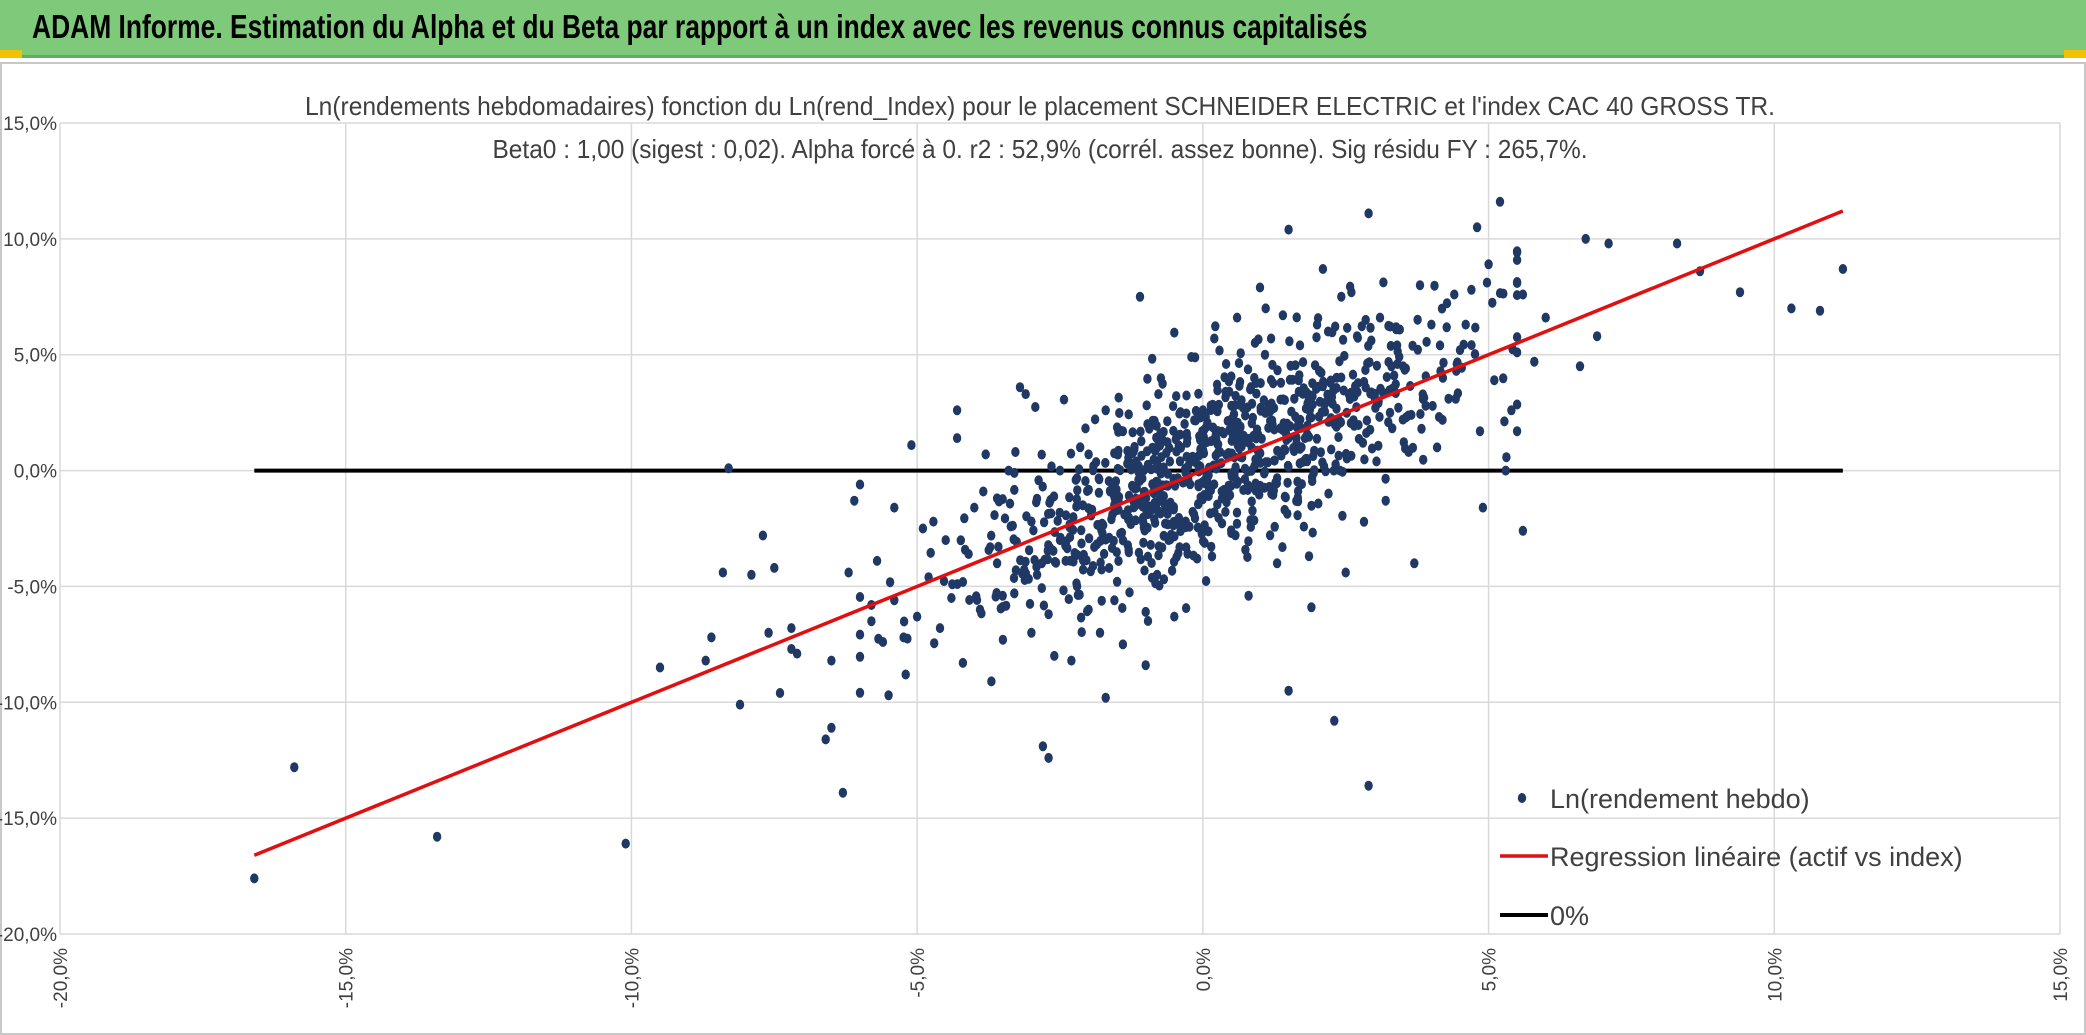  What do you see at coordinates (2061, 975) in the screenshot?
I see `x-tick-label: 15,0%` at bounding box center [2061, 975].